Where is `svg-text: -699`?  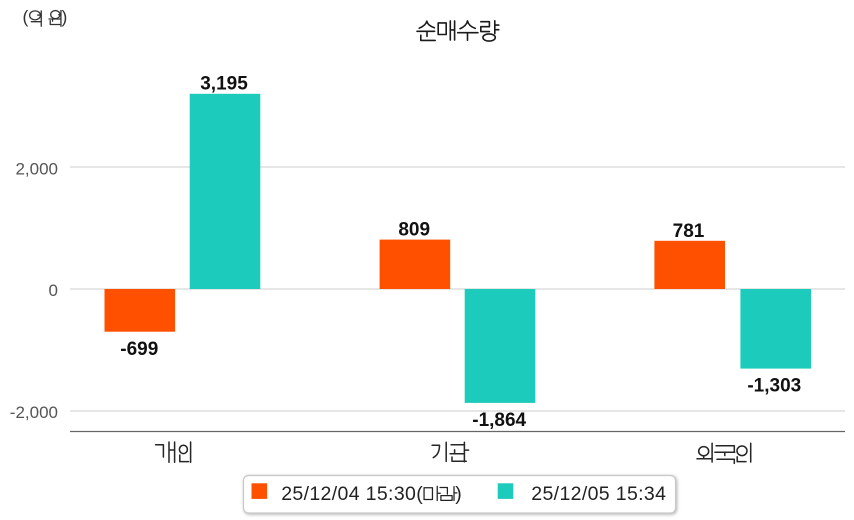
svg-text: -699 is located at coordinates (139, 349).